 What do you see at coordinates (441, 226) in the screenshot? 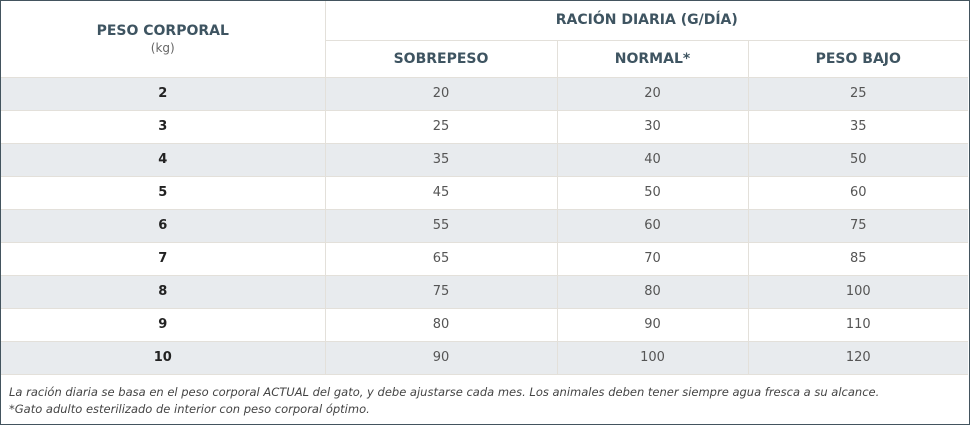
I see `ration-cell: 55` at bounding box center [441, 226].